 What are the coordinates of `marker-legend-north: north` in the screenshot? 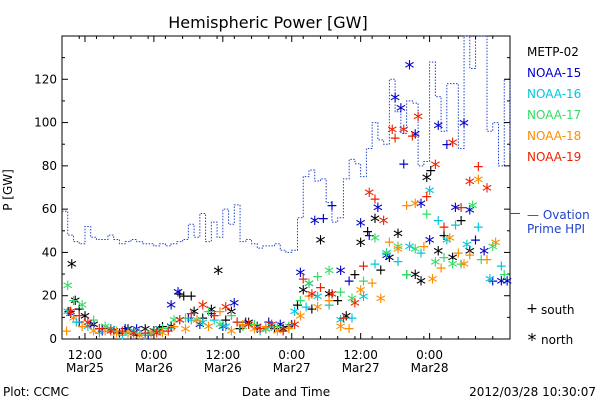 It's located at (557, 340).